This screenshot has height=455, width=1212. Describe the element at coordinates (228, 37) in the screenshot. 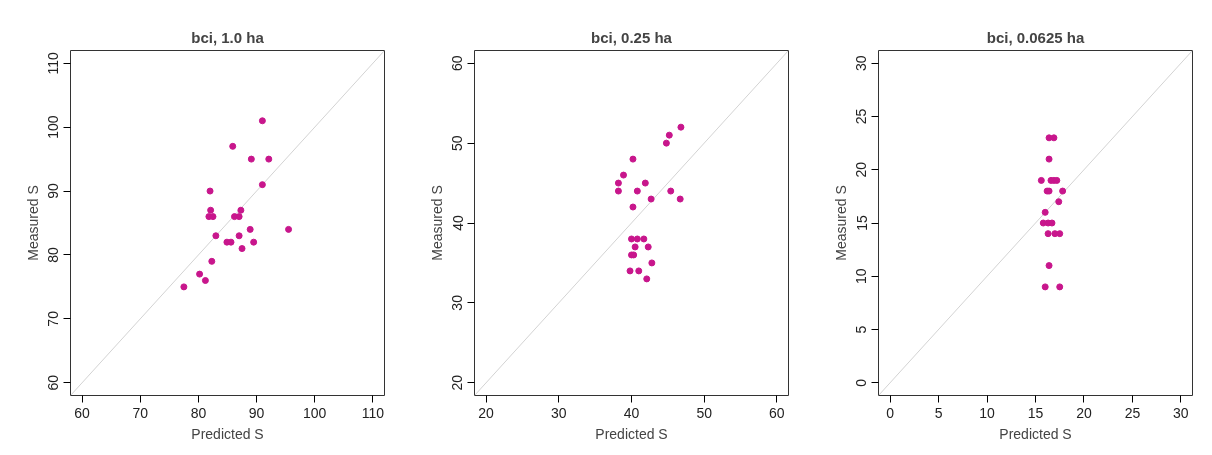

I see `chart-title: bci, 1.0 ha` at that location.